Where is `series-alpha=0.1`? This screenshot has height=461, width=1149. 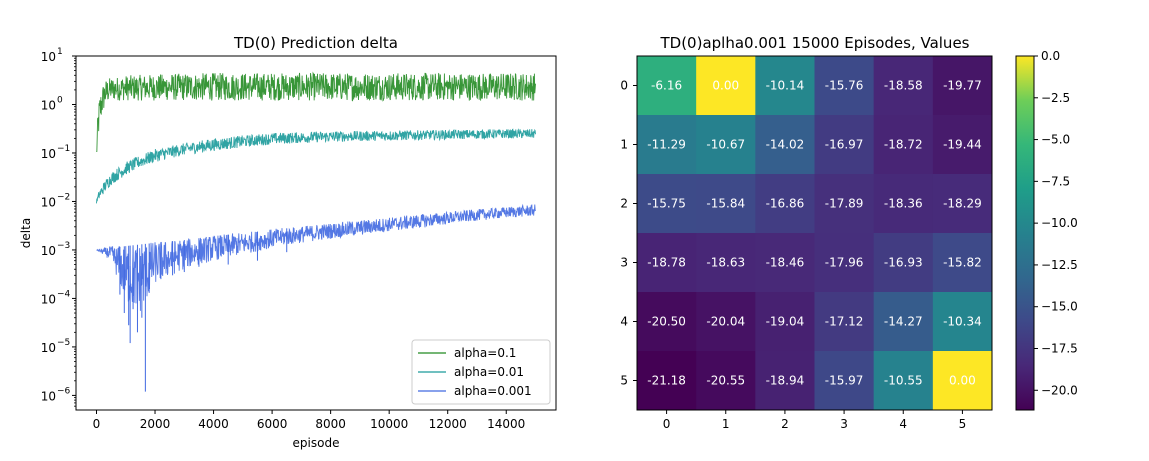
series-alpha=0.1 is located at coordinates (316, 112).